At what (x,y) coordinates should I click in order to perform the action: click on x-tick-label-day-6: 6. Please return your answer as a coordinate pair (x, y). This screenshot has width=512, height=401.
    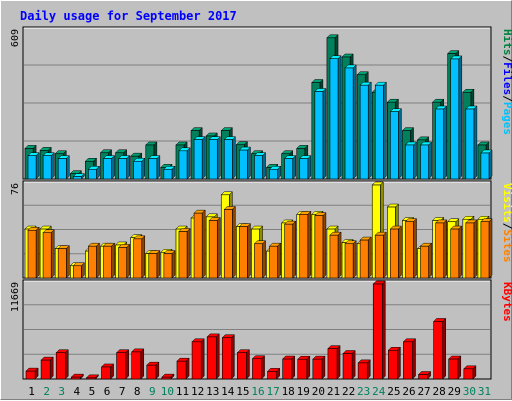
    Looking at the image, I should click on (107, 391).